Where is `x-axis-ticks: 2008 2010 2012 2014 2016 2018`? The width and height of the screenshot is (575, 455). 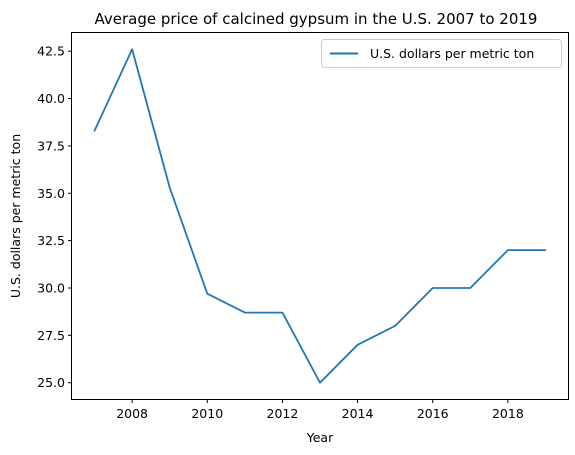
x-axis-ticks: 2008 2010 2012 2014 2016 2018 is located at coordinates (320, 410).